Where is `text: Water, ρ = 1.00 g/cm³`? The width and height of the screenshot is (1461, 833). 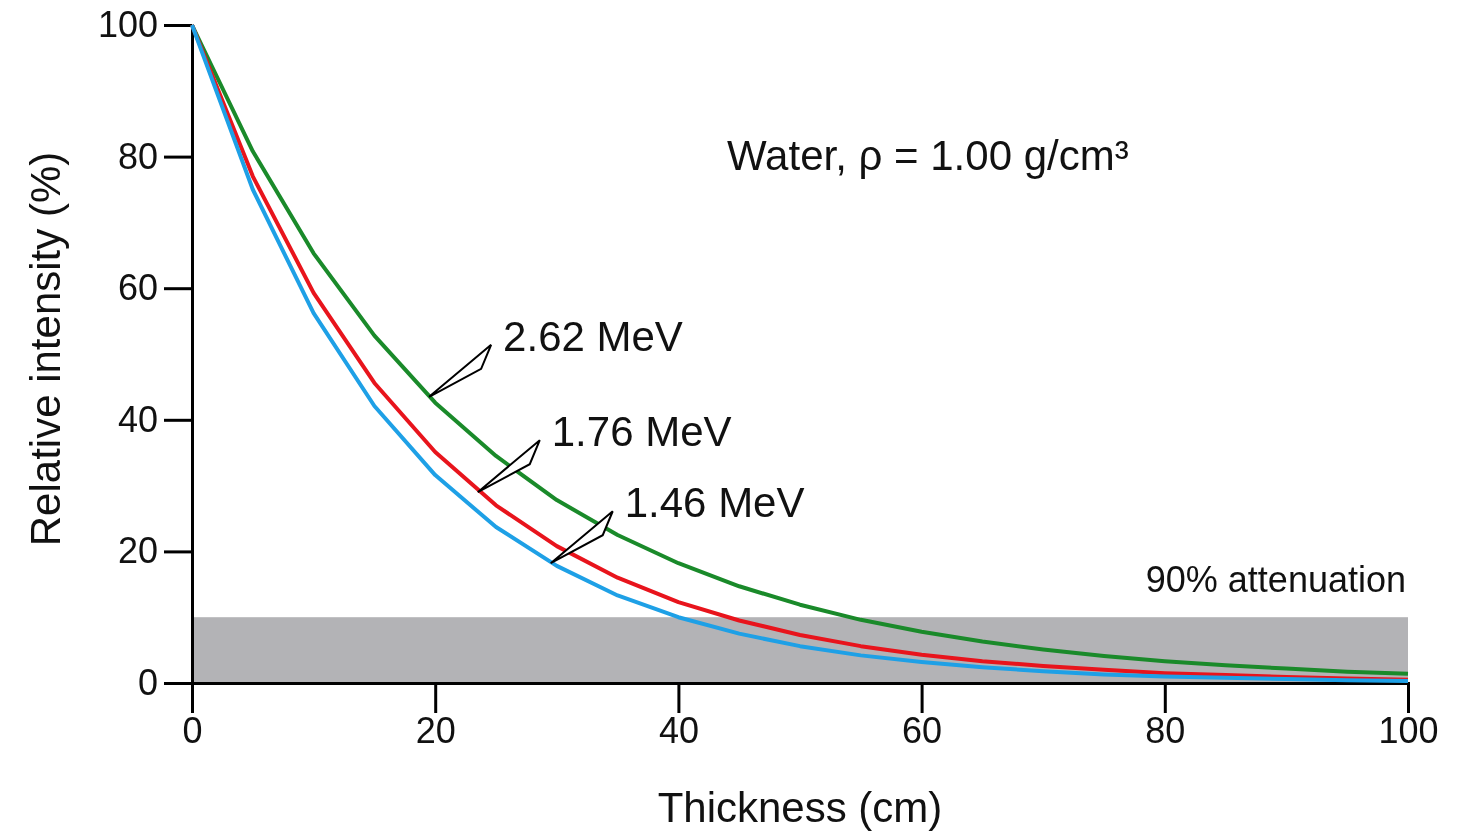 text: Water, ρ = 1.00 g/cm³ is located at coordinates (928, 155).